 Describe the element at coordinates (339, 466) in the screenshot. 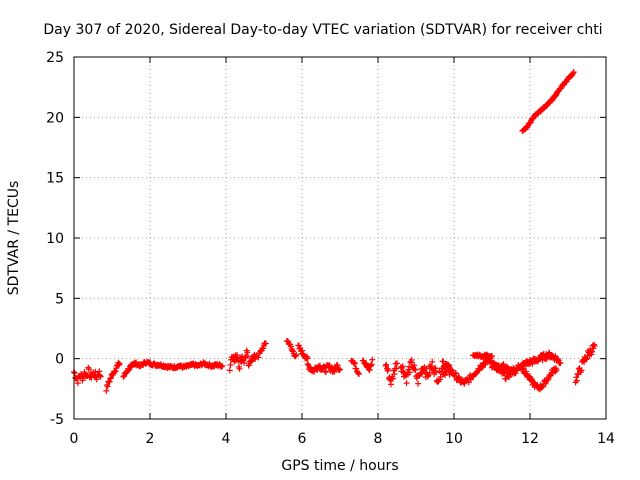

I see `x-axis-label: GPS time / hours` at that location.